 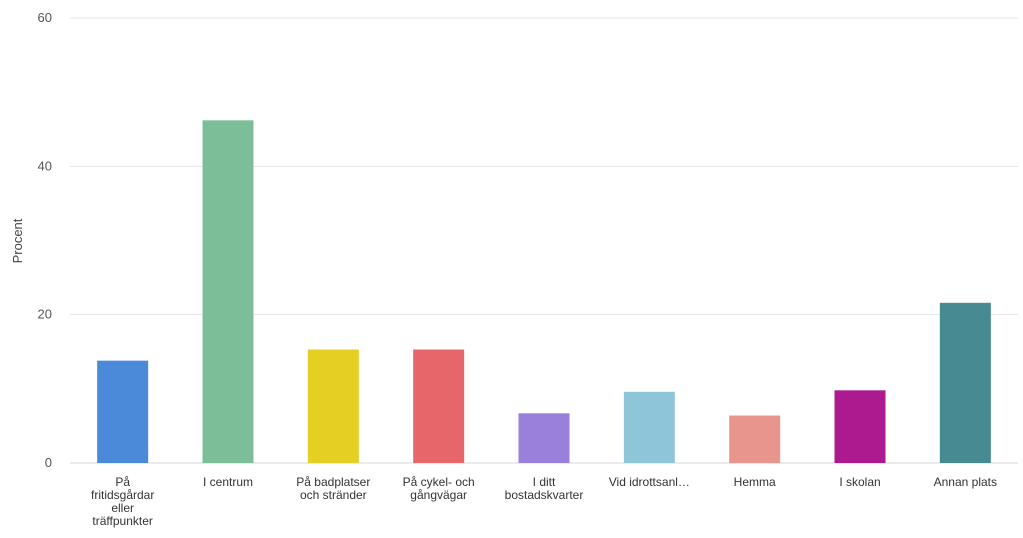 What do you see at coordinates (17, 240) in the screenshot?
I see `y-axis-title: Procent` at bounding box center [17, 240].